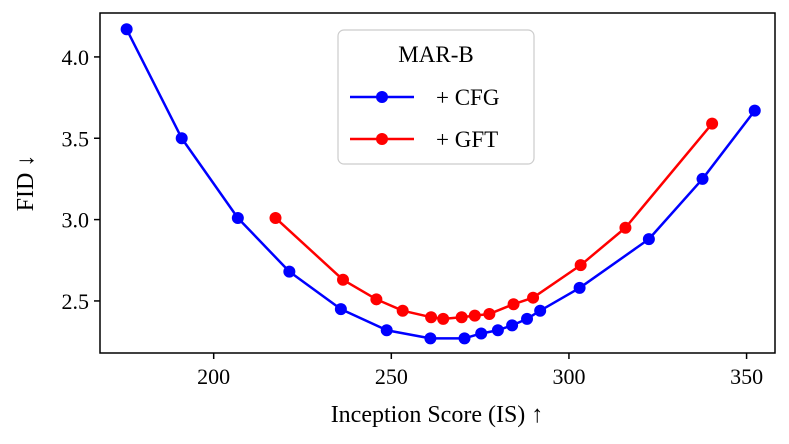 Image resolution: width=789 pixels, height=444 pixels. What do you see at coordinates (76, 220) in the screenshot?
I see `y-tick-label: 3.0` at bounding box center [76, 220].